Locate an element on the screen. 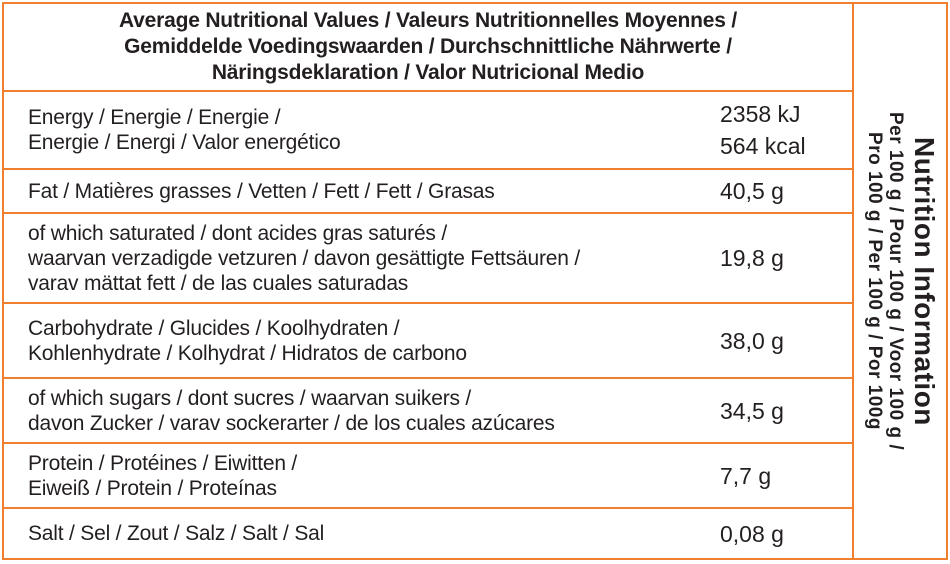  sidebar-title: Nutrition Information is located at coordinates (924, 281).